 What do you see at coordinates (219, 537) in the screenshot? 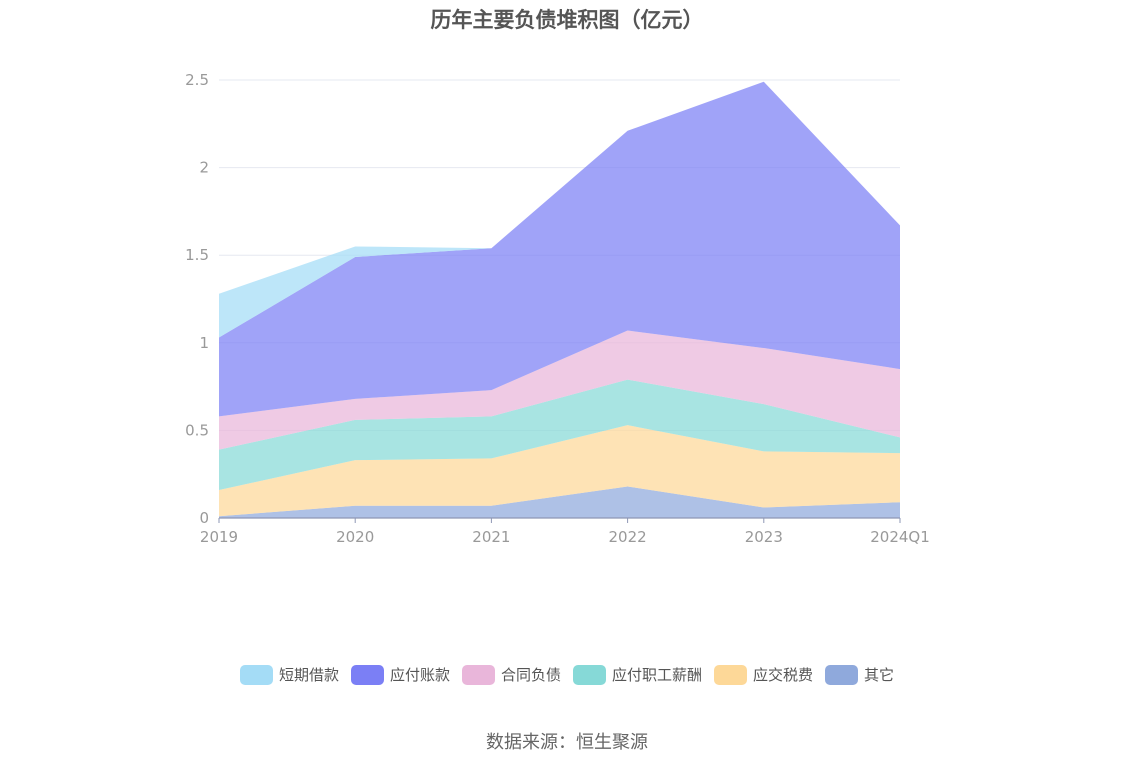
I see `x-tick-label: 2019` at bounding box center [219, 537].